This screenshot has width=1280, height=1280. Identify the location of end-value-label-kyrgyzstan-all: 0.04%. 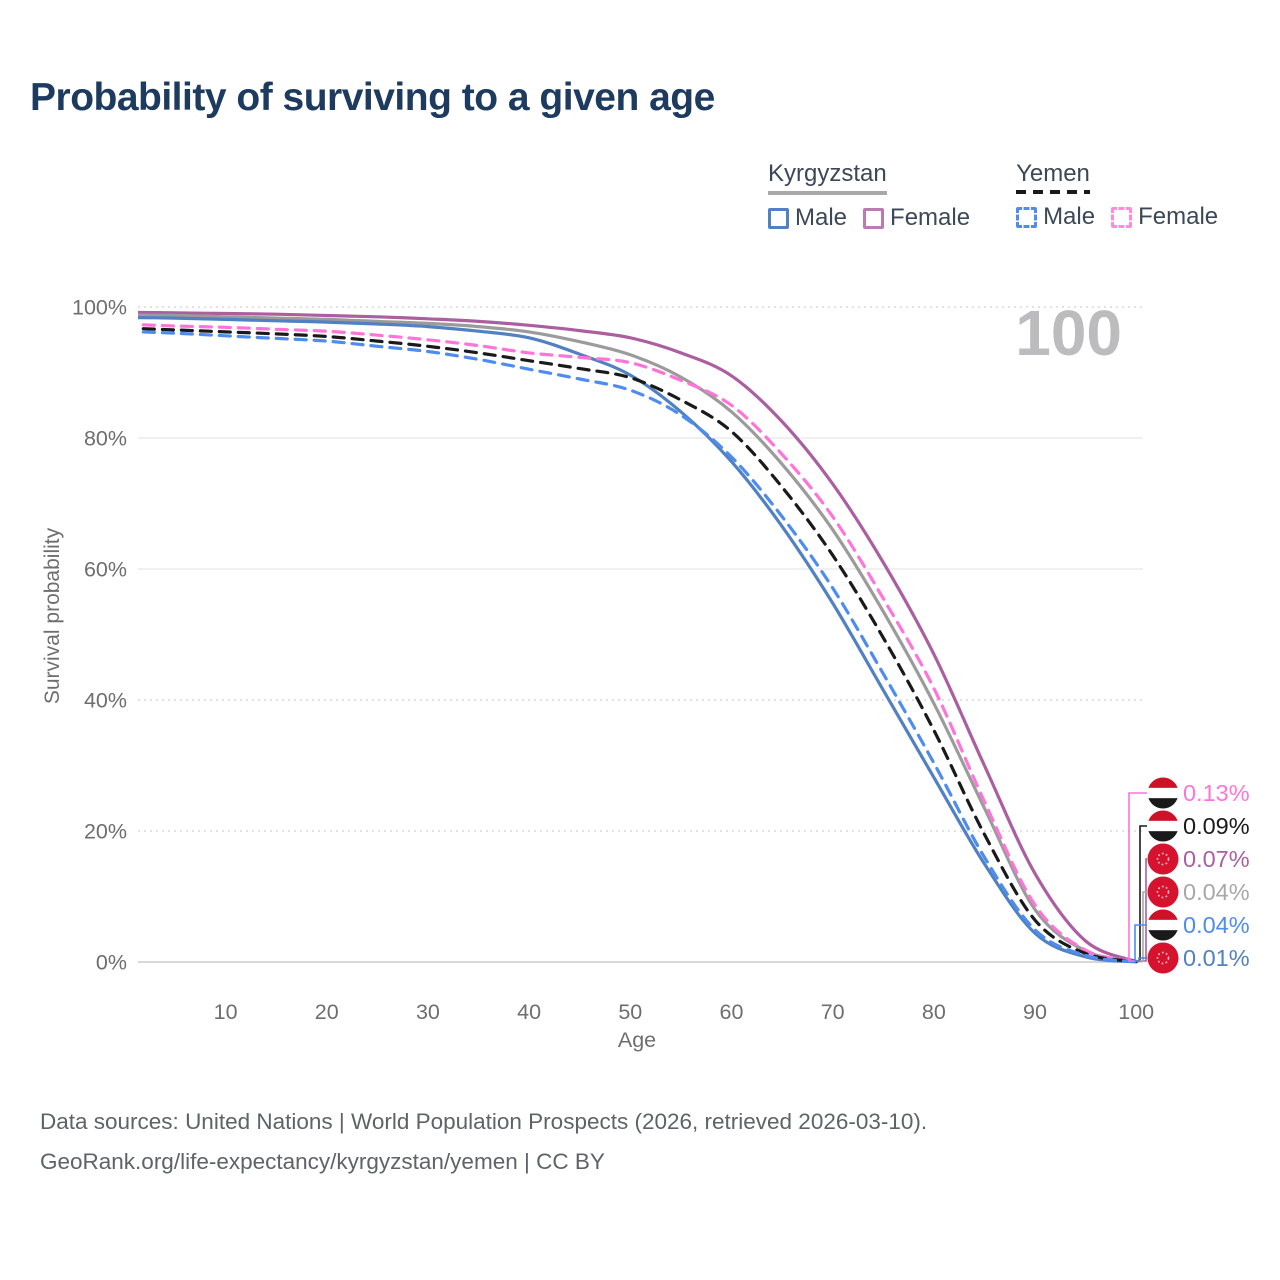
(1216, 892).